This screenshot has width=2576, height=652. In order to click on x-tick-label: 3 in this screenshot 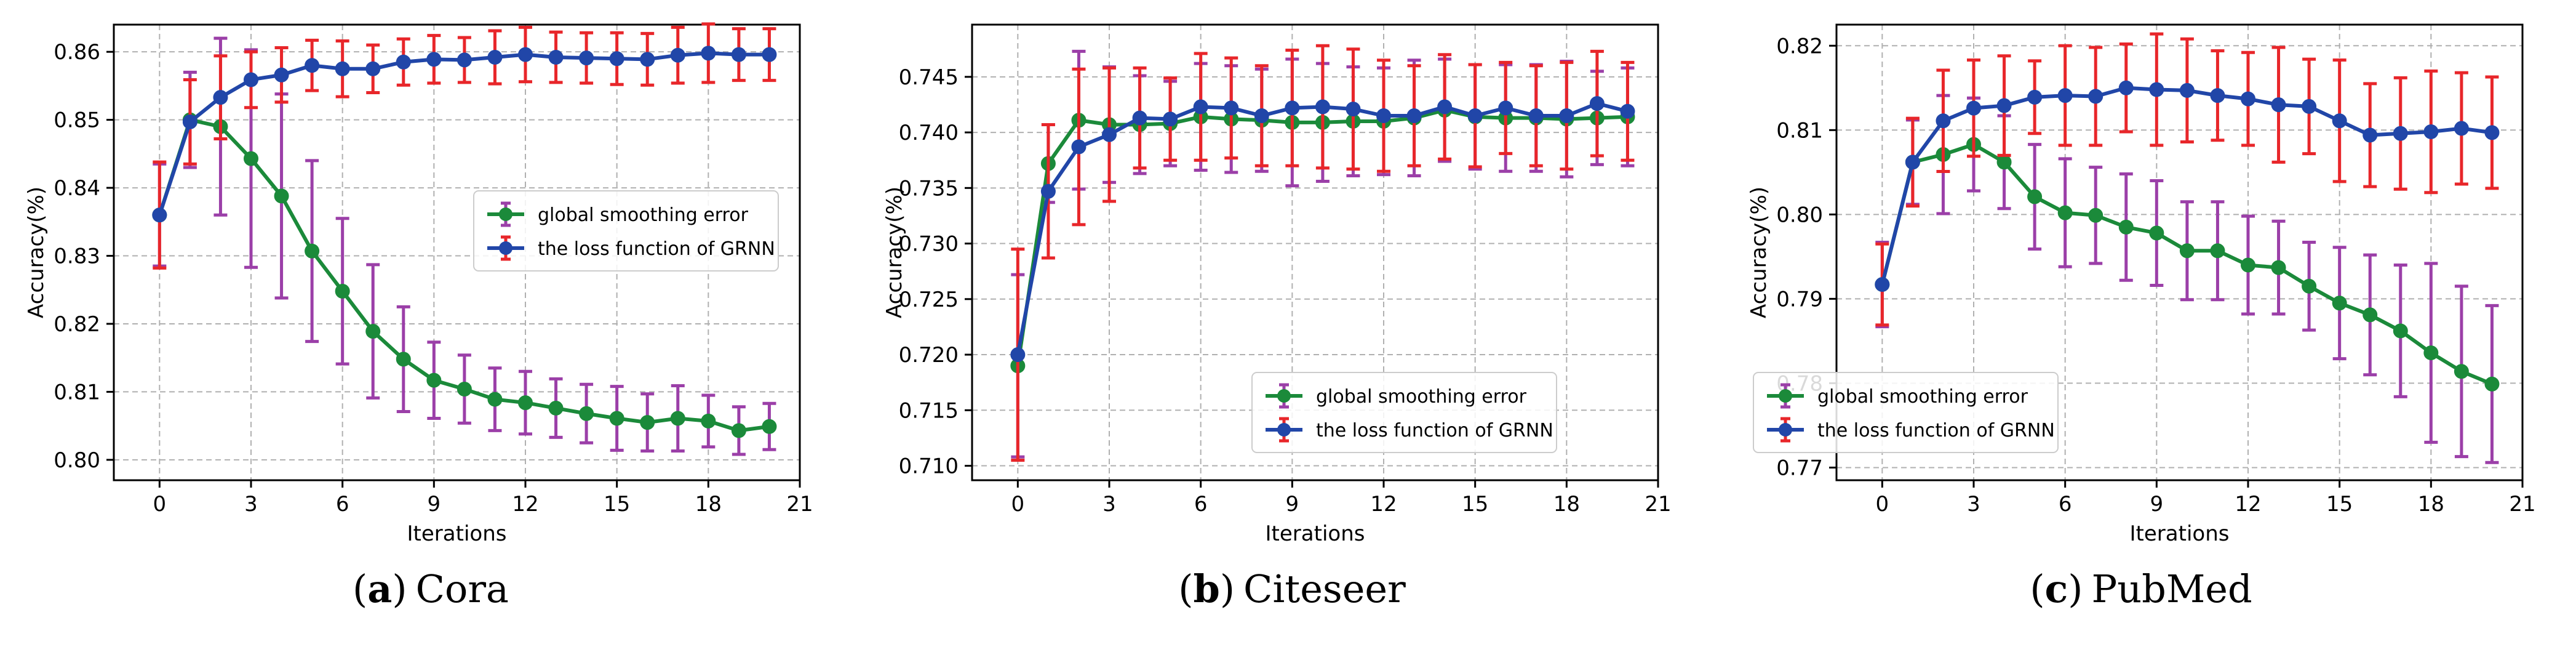, I will do `click(1974, 504)`.